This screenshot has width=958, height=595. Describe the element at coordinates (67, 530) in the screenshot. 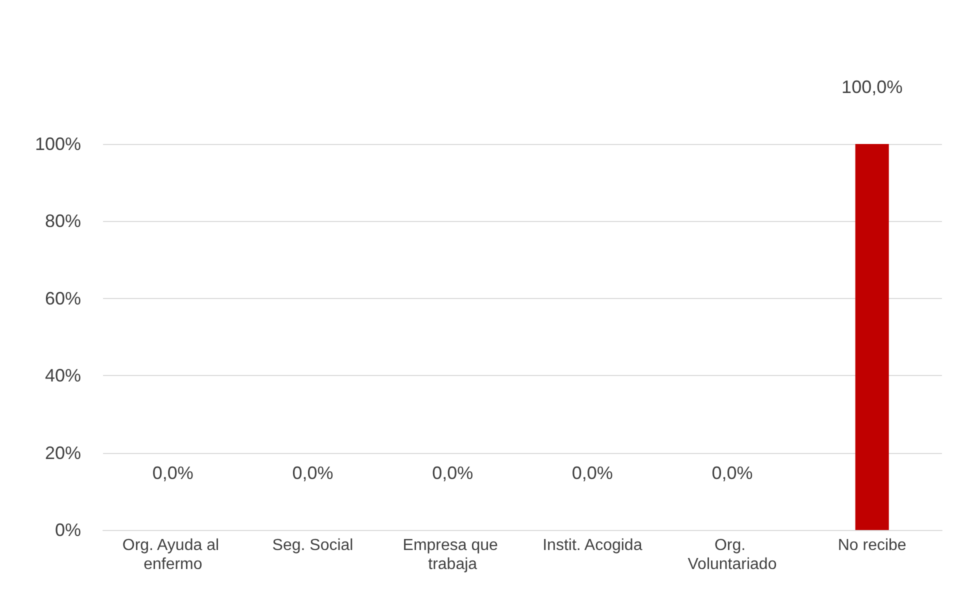

I see `y-tick-label: 0%` at that location.